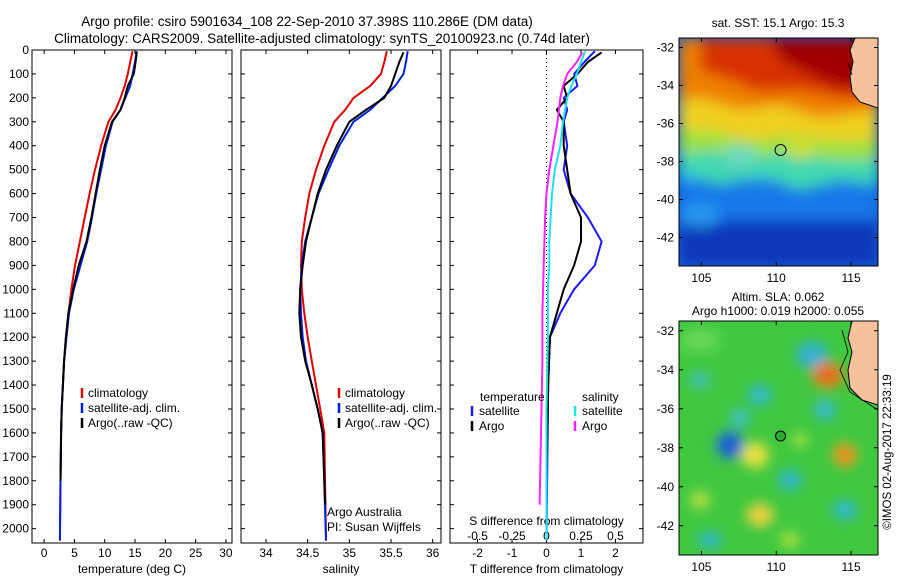  What do you see at coordinates (387, 423) in the screenshot?
I see `legend-label: Argo(..raw -QC)` at bounding box center [387, 423].